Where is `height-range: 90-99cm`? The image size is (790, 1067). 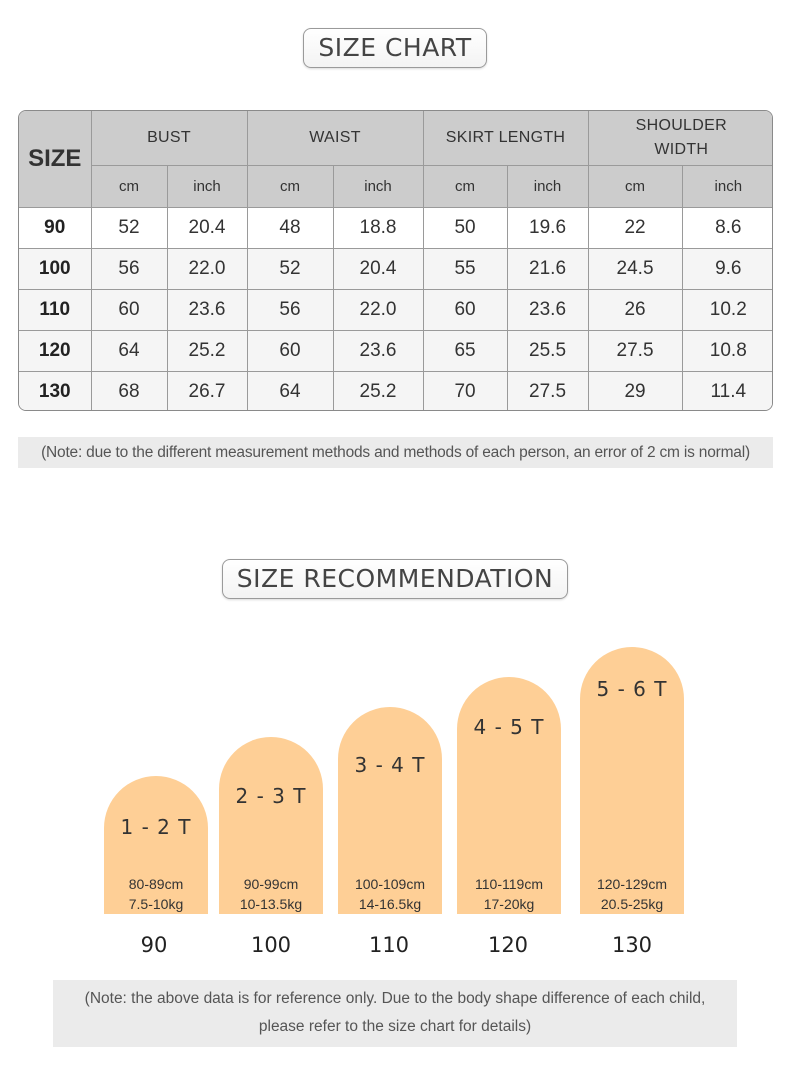 height-range: 90-99cm is located at coordinates (271, 884).